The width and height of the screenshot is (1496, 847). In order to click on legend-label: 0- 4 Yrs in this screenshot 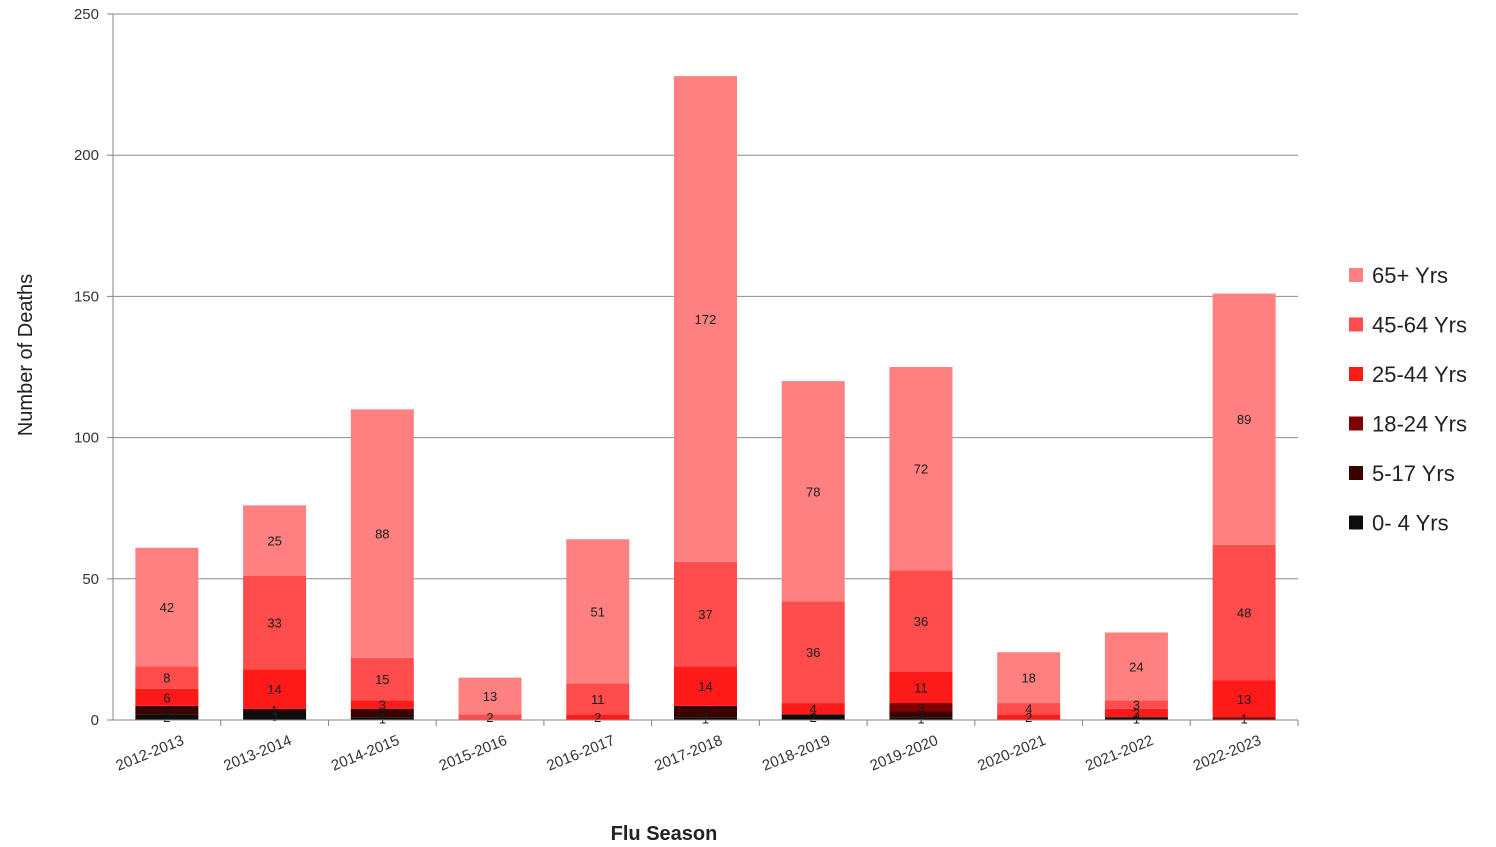, I will do `click(1410, 523)`.